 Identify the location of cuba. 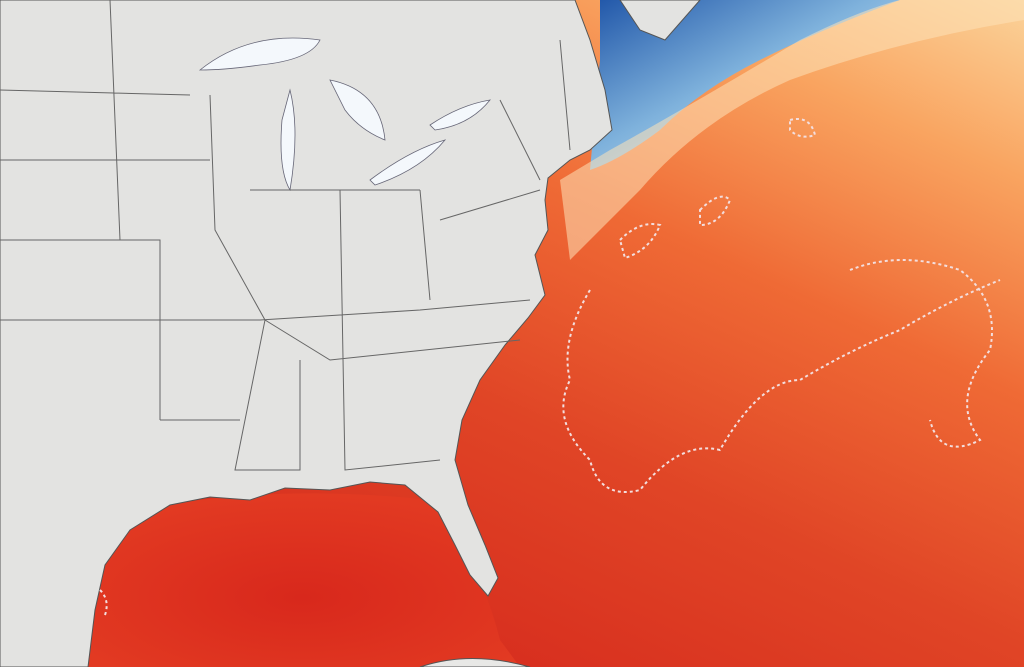
(475, 662).